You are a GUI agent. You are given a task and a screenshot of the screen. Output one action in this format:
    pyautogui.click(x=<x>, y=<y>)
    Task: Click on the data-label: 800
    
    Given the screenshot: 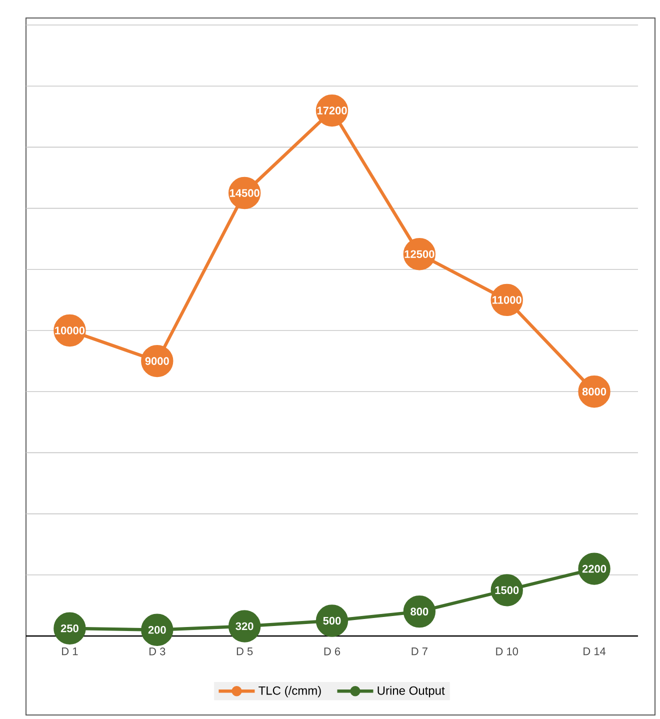 What is the action you would take?
    pyautogui.click(x=419, y=612)
    